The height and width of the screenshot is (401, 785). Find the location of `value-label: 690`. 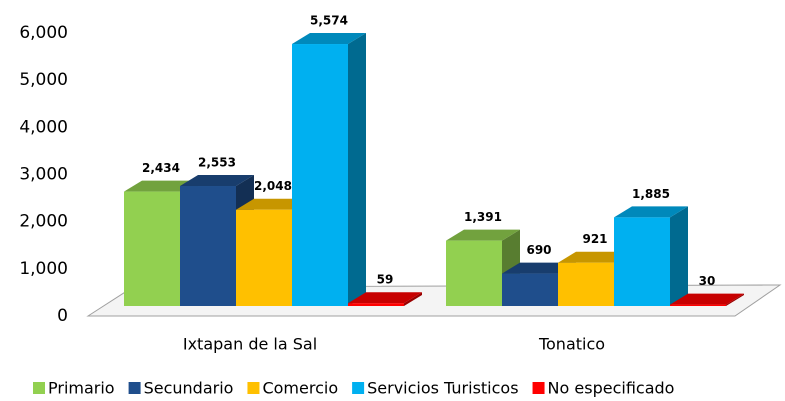

value-label: 690 is located at coordinates (538, 250).